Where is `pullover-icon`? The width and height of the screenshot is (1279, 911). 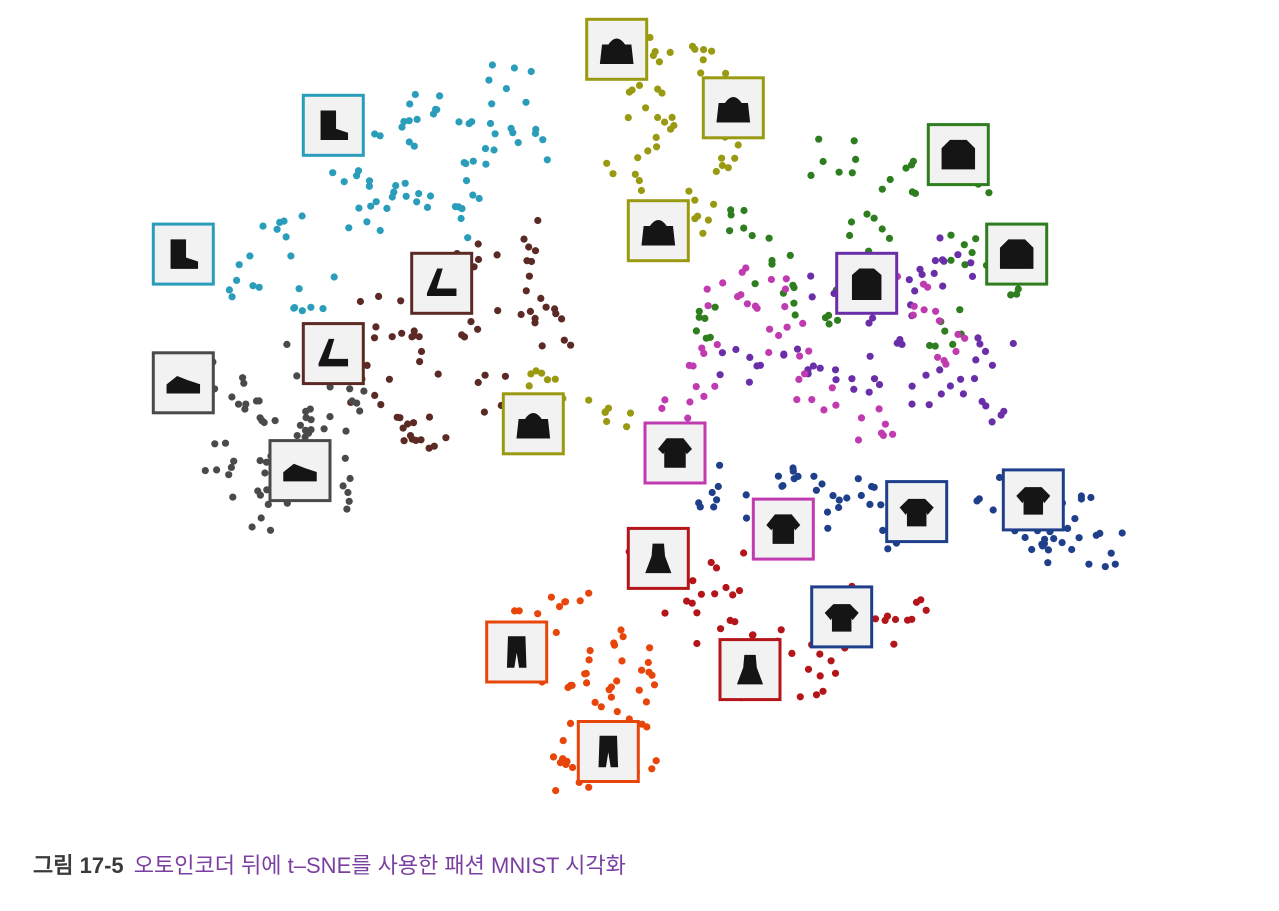 pullover-icon is located at coordinates (958, 154).